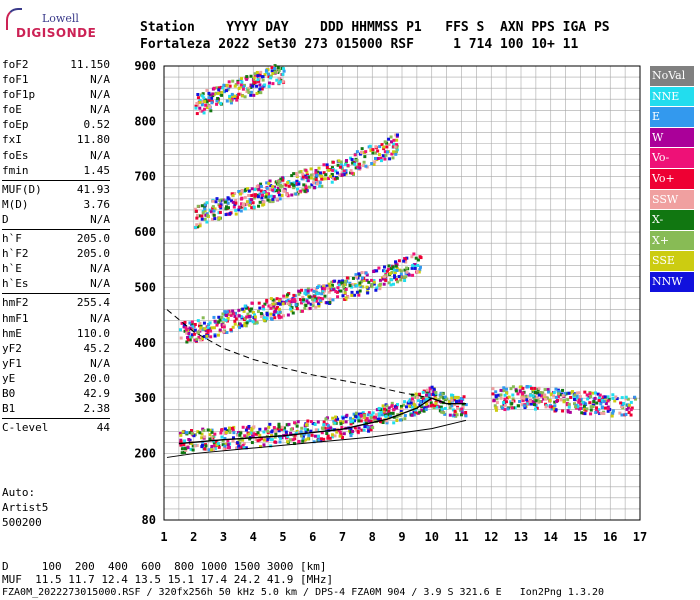 This screenshot has width=700, height=600. What do you see at coordinates (19, 95) in the screenshot?
I see `param-name: foF1p` at bounding box center [19, 95].